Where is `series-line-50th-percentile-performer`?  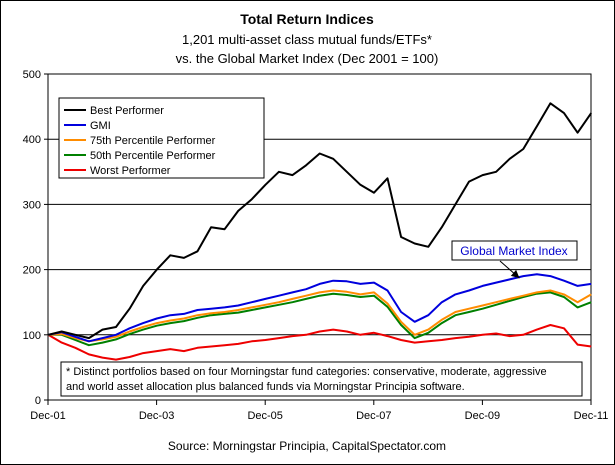
series-line-50th-percentile-performer is located at coordinates (320, 319).